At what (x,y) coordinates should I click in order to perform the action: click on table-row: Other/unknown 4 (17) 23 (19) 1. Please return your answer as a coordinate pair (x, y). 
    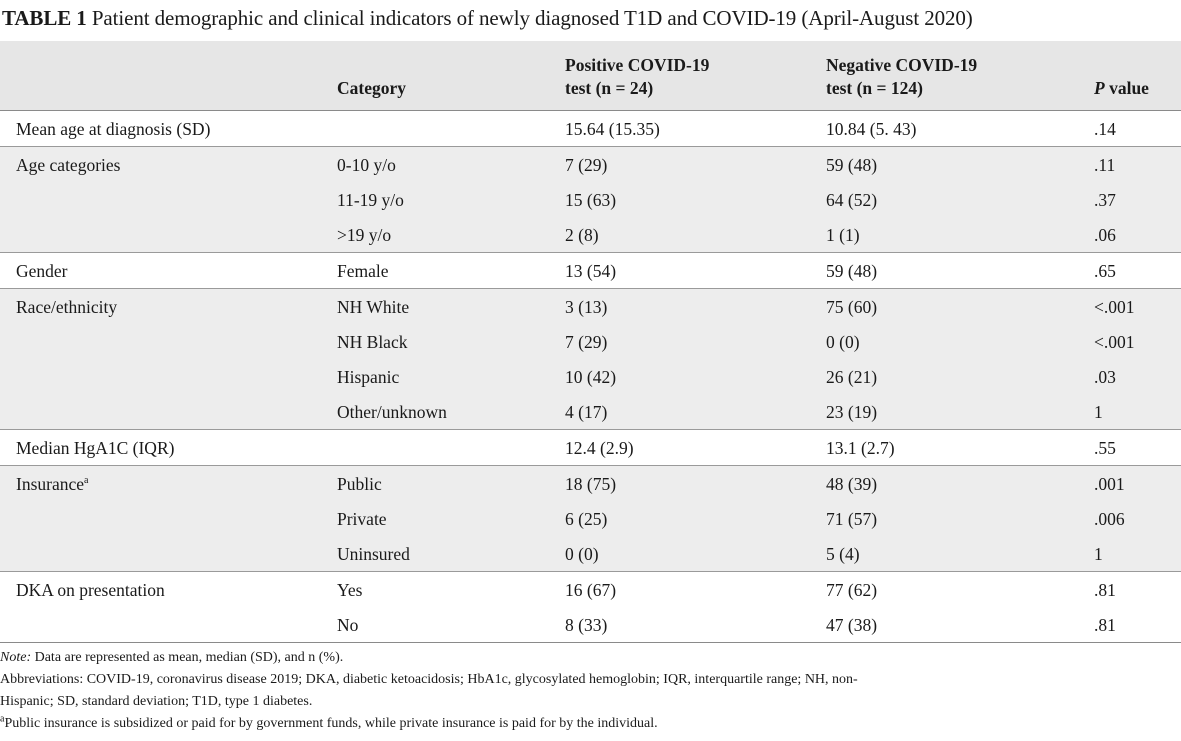
    Looking at the image, I should click on (590, 412).